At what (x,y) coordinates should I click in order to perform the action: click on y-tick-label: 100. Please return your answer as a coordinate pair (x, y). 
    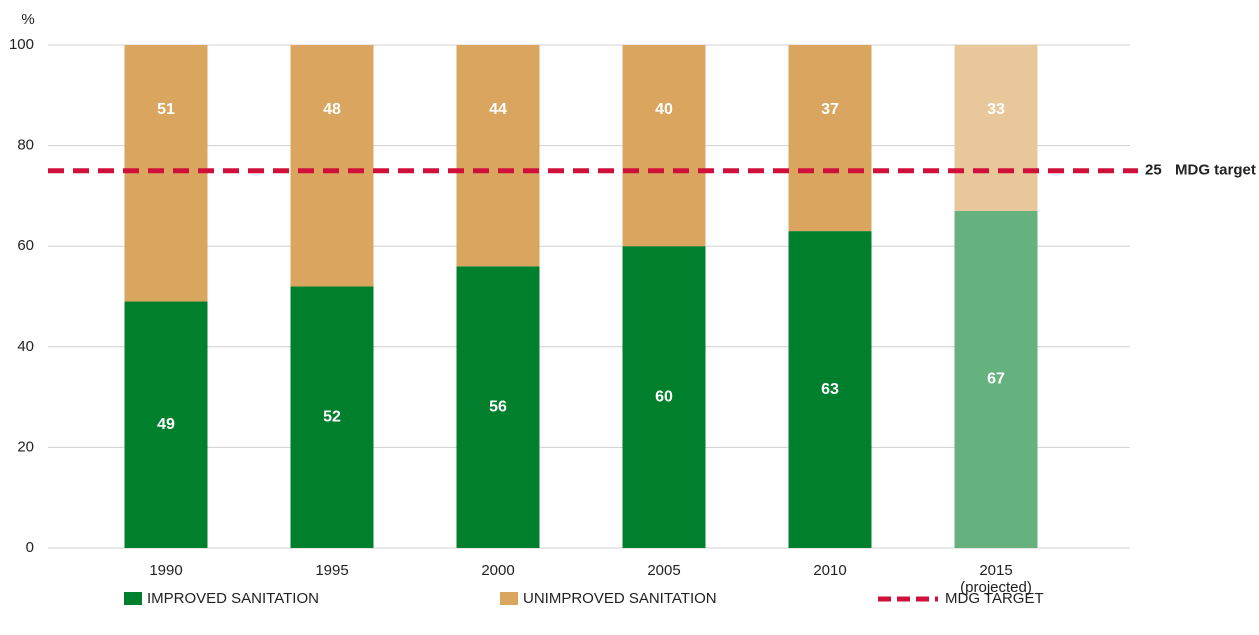
    Looking at the image, I should click on (21, 44).